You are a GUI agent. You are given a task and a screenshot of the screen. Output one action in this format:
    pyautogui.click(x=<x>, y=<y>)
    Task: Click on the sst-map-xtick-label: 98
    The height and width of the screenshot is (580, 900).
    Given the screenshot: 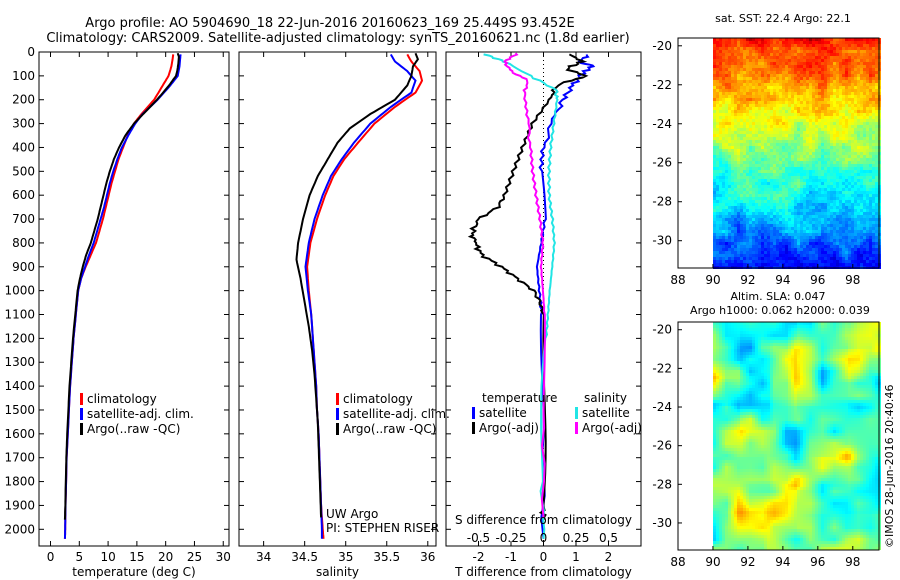 What is the action you would take?
    pyautogui.click(x=852, y=280)
    